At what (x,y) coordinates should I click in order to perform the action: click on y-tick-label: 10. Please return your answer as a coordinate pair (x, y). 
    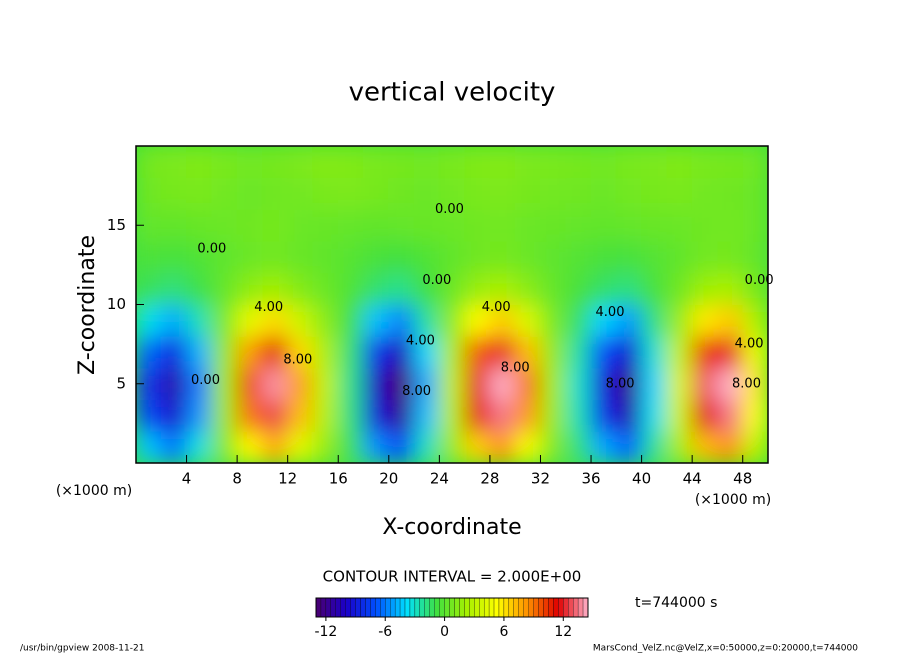
    Looking at the image, I should click on (116, 304).